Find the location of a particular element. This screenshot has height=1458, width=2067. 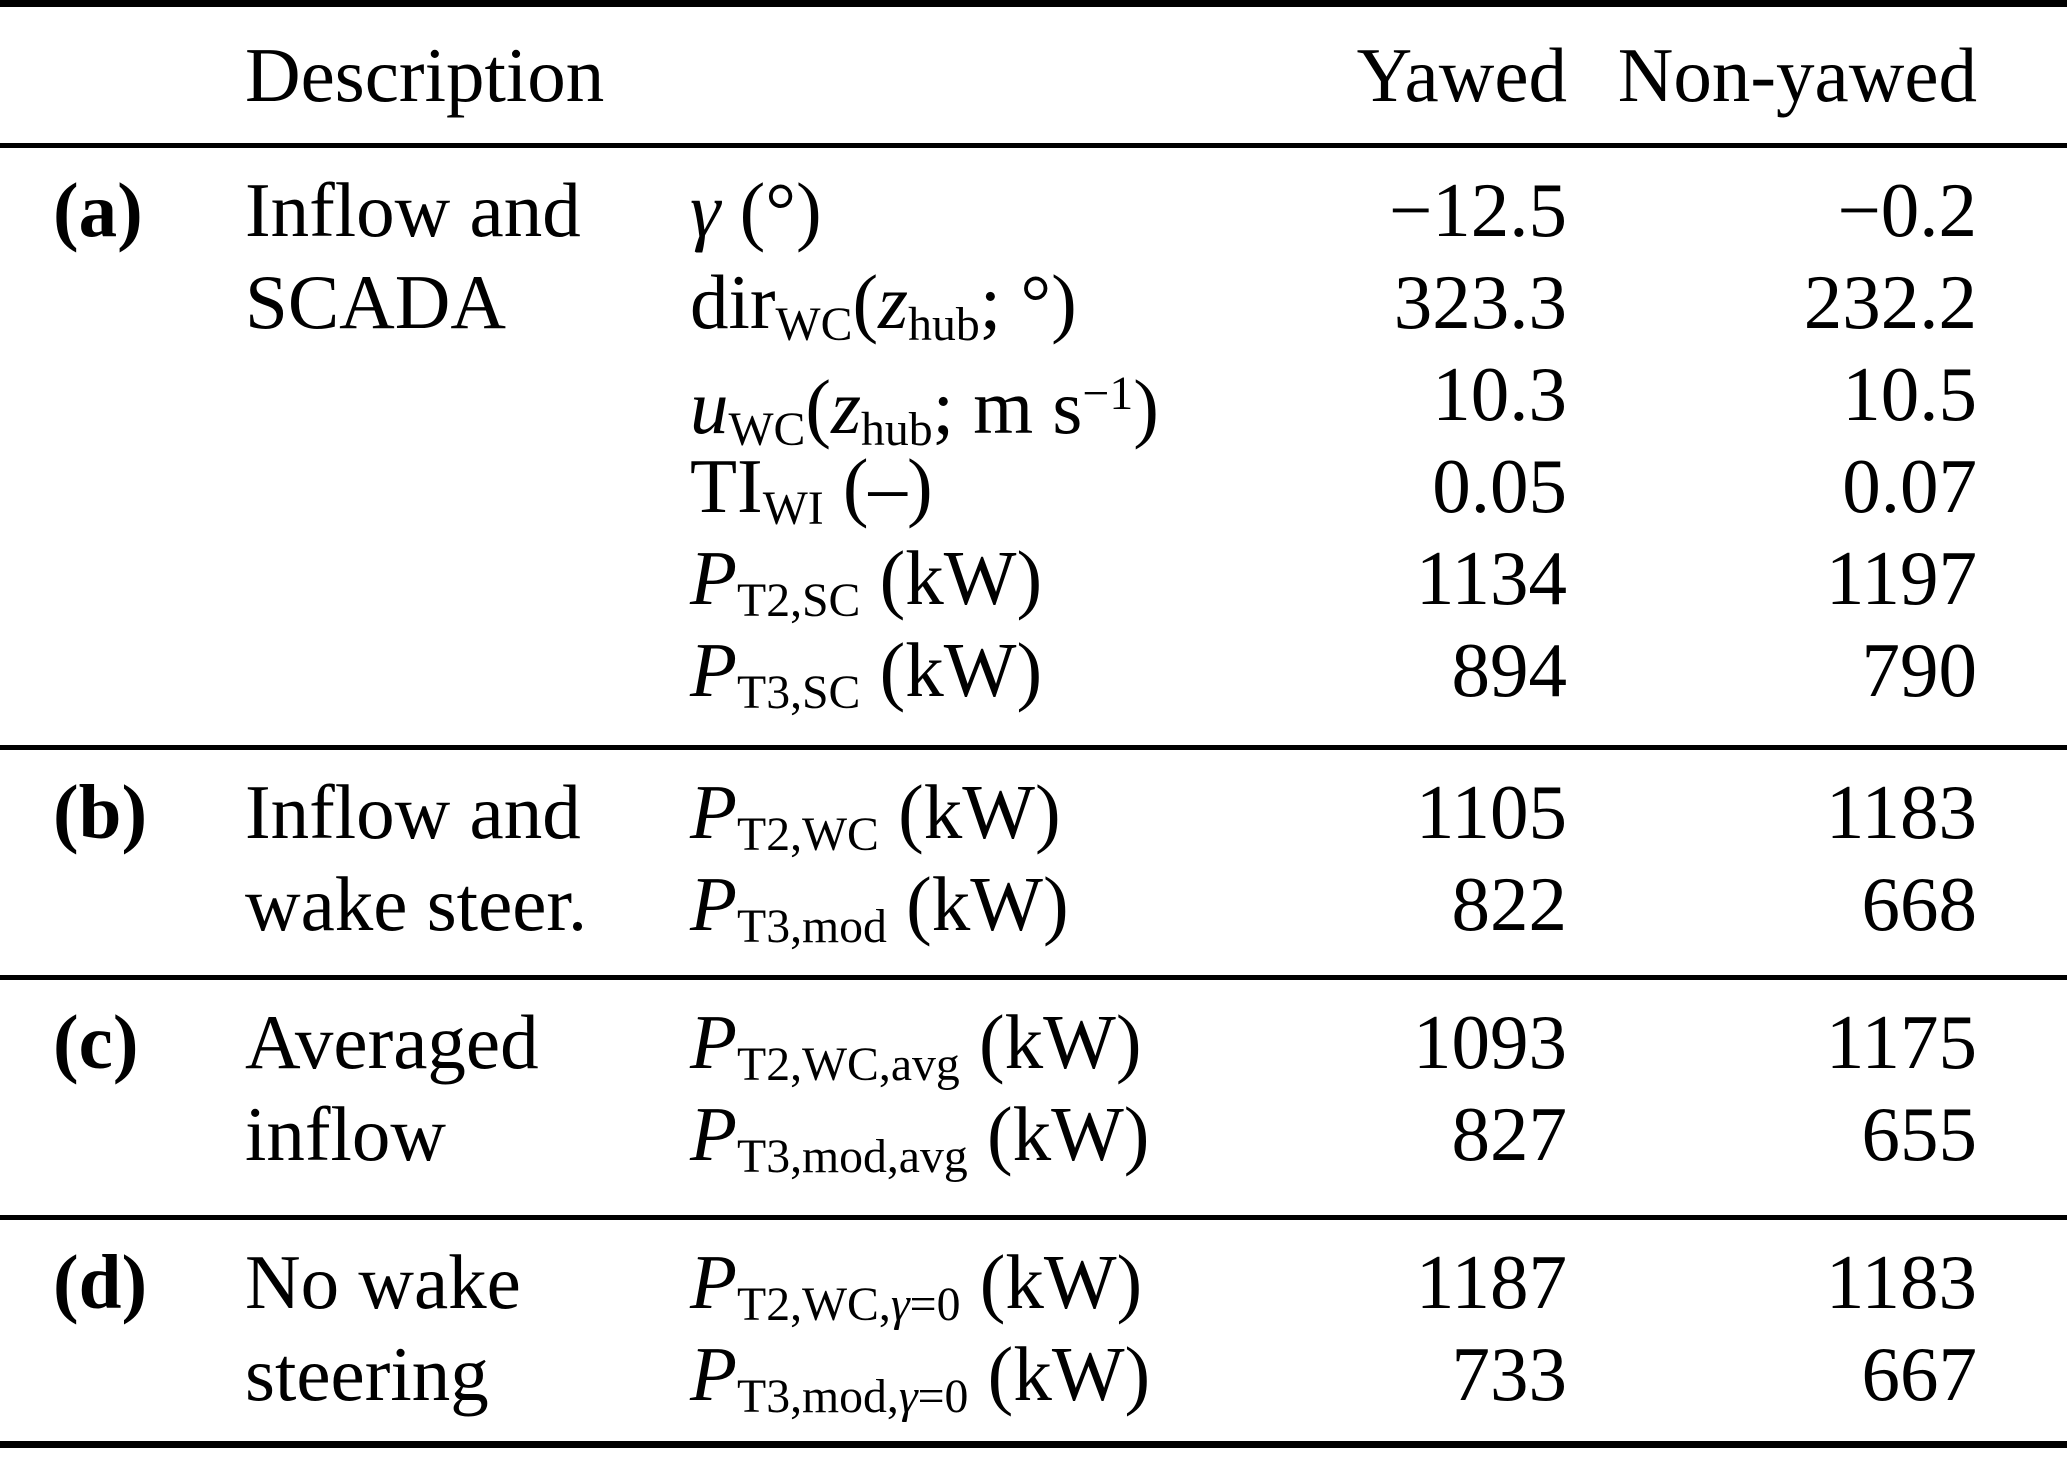

table-row: PT2,SC (kW) 1134 1197 is located at coordinates (1378, 579).